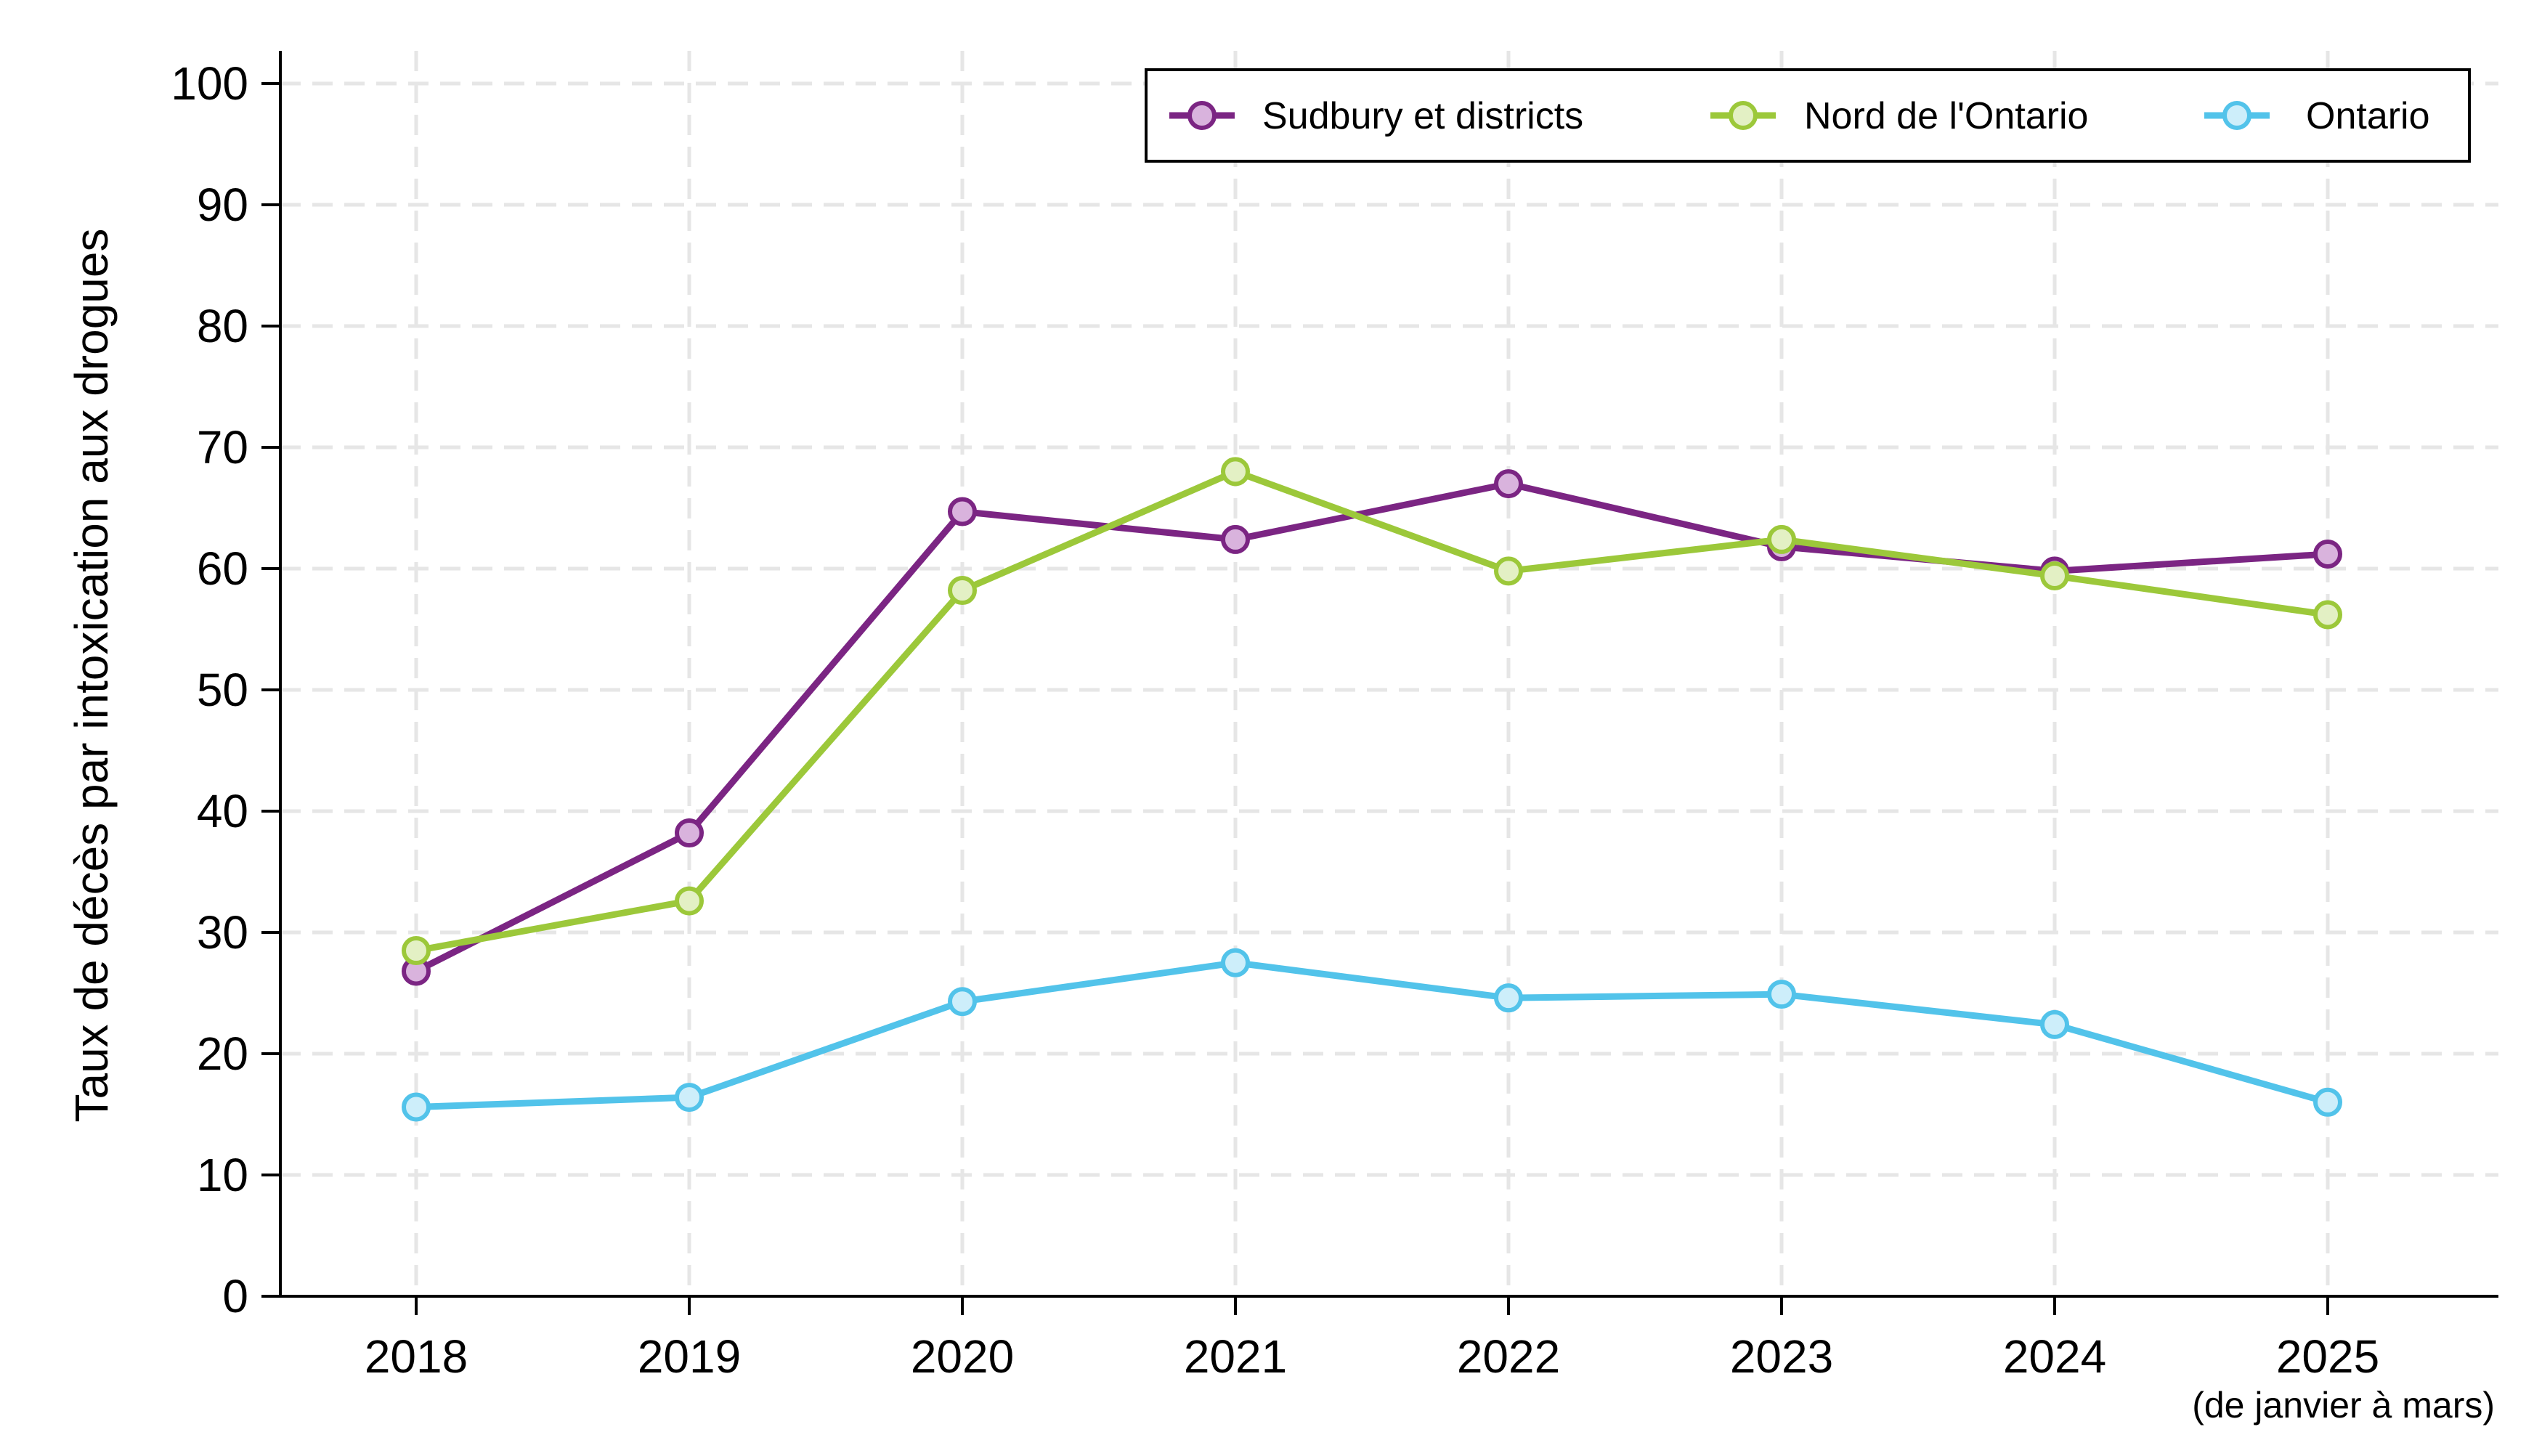 The width and height of the screenshot is (2542, 1456). What do you see at coordinates (689, 1356) in the screenshot?
I see `x-tick-label: 2019` at bounding box center [689, 1356].